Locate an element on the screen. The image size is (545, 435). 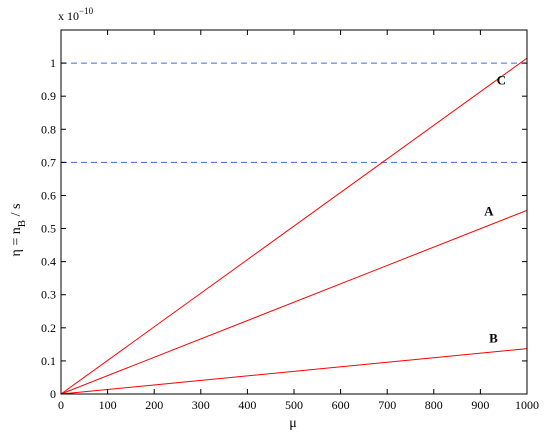
y-tick-label: 0.4 is located at coordinates (48, 262).